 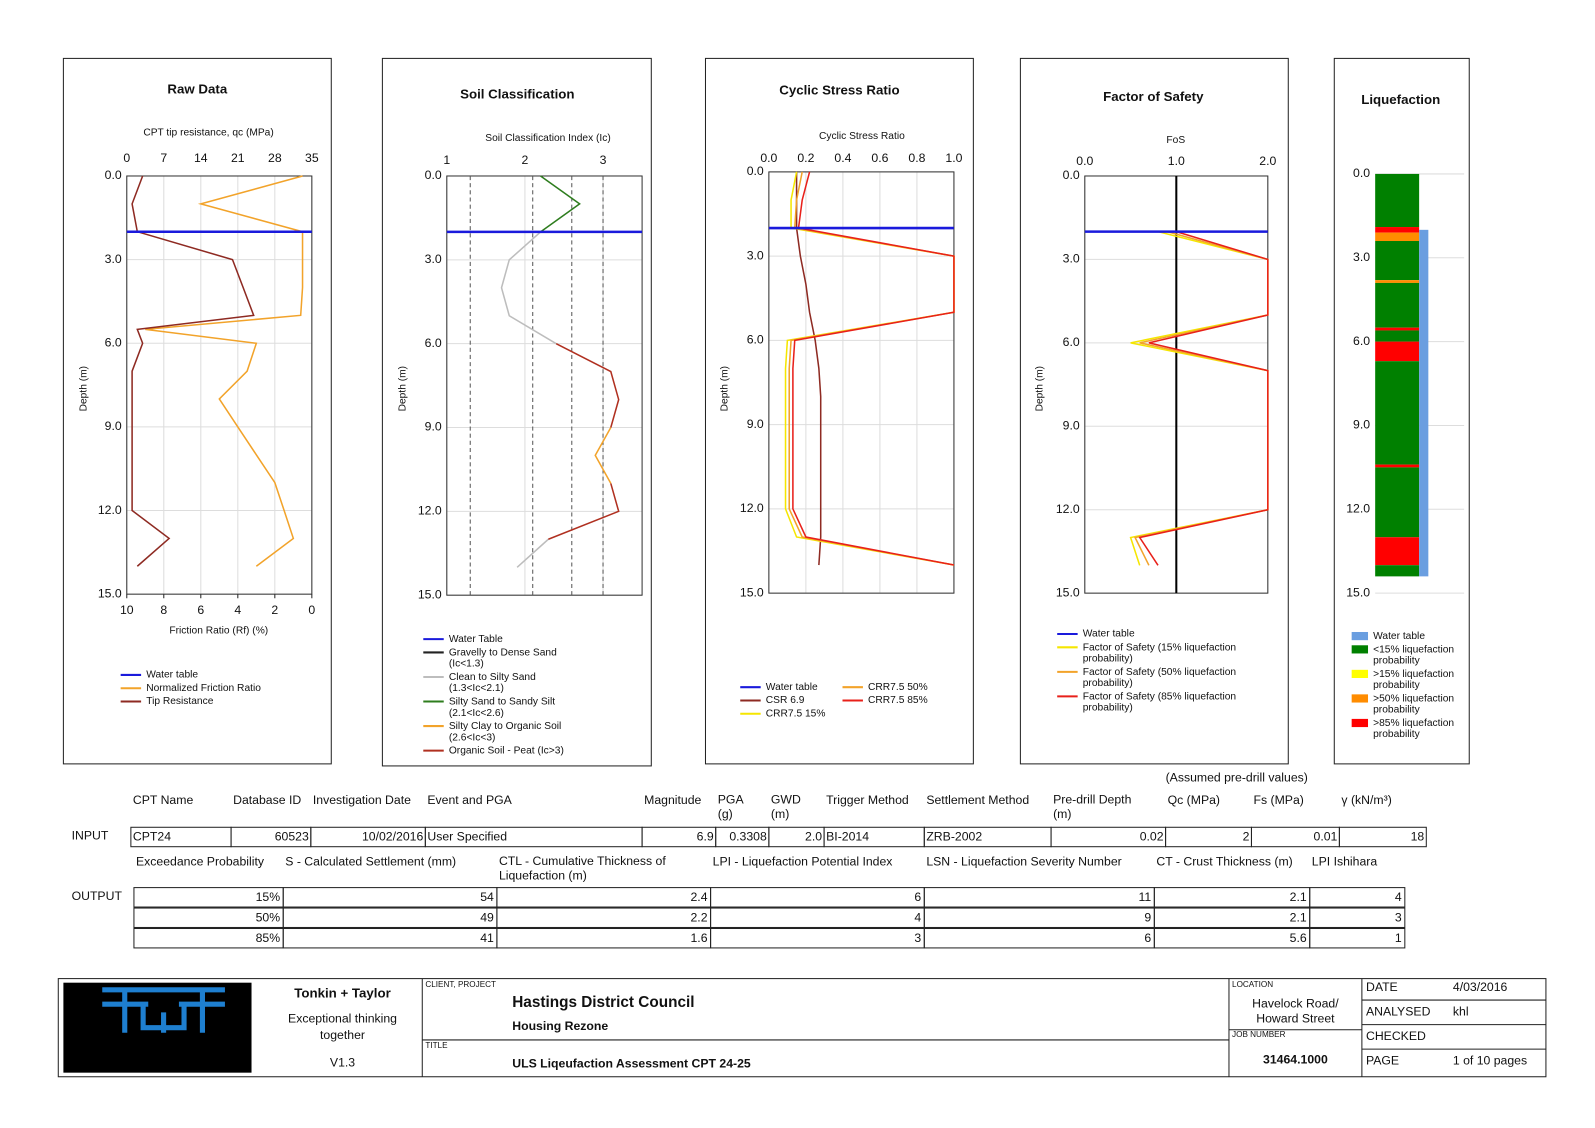 I want to click on cell-value: User Specified, so click(x=467, y=837).